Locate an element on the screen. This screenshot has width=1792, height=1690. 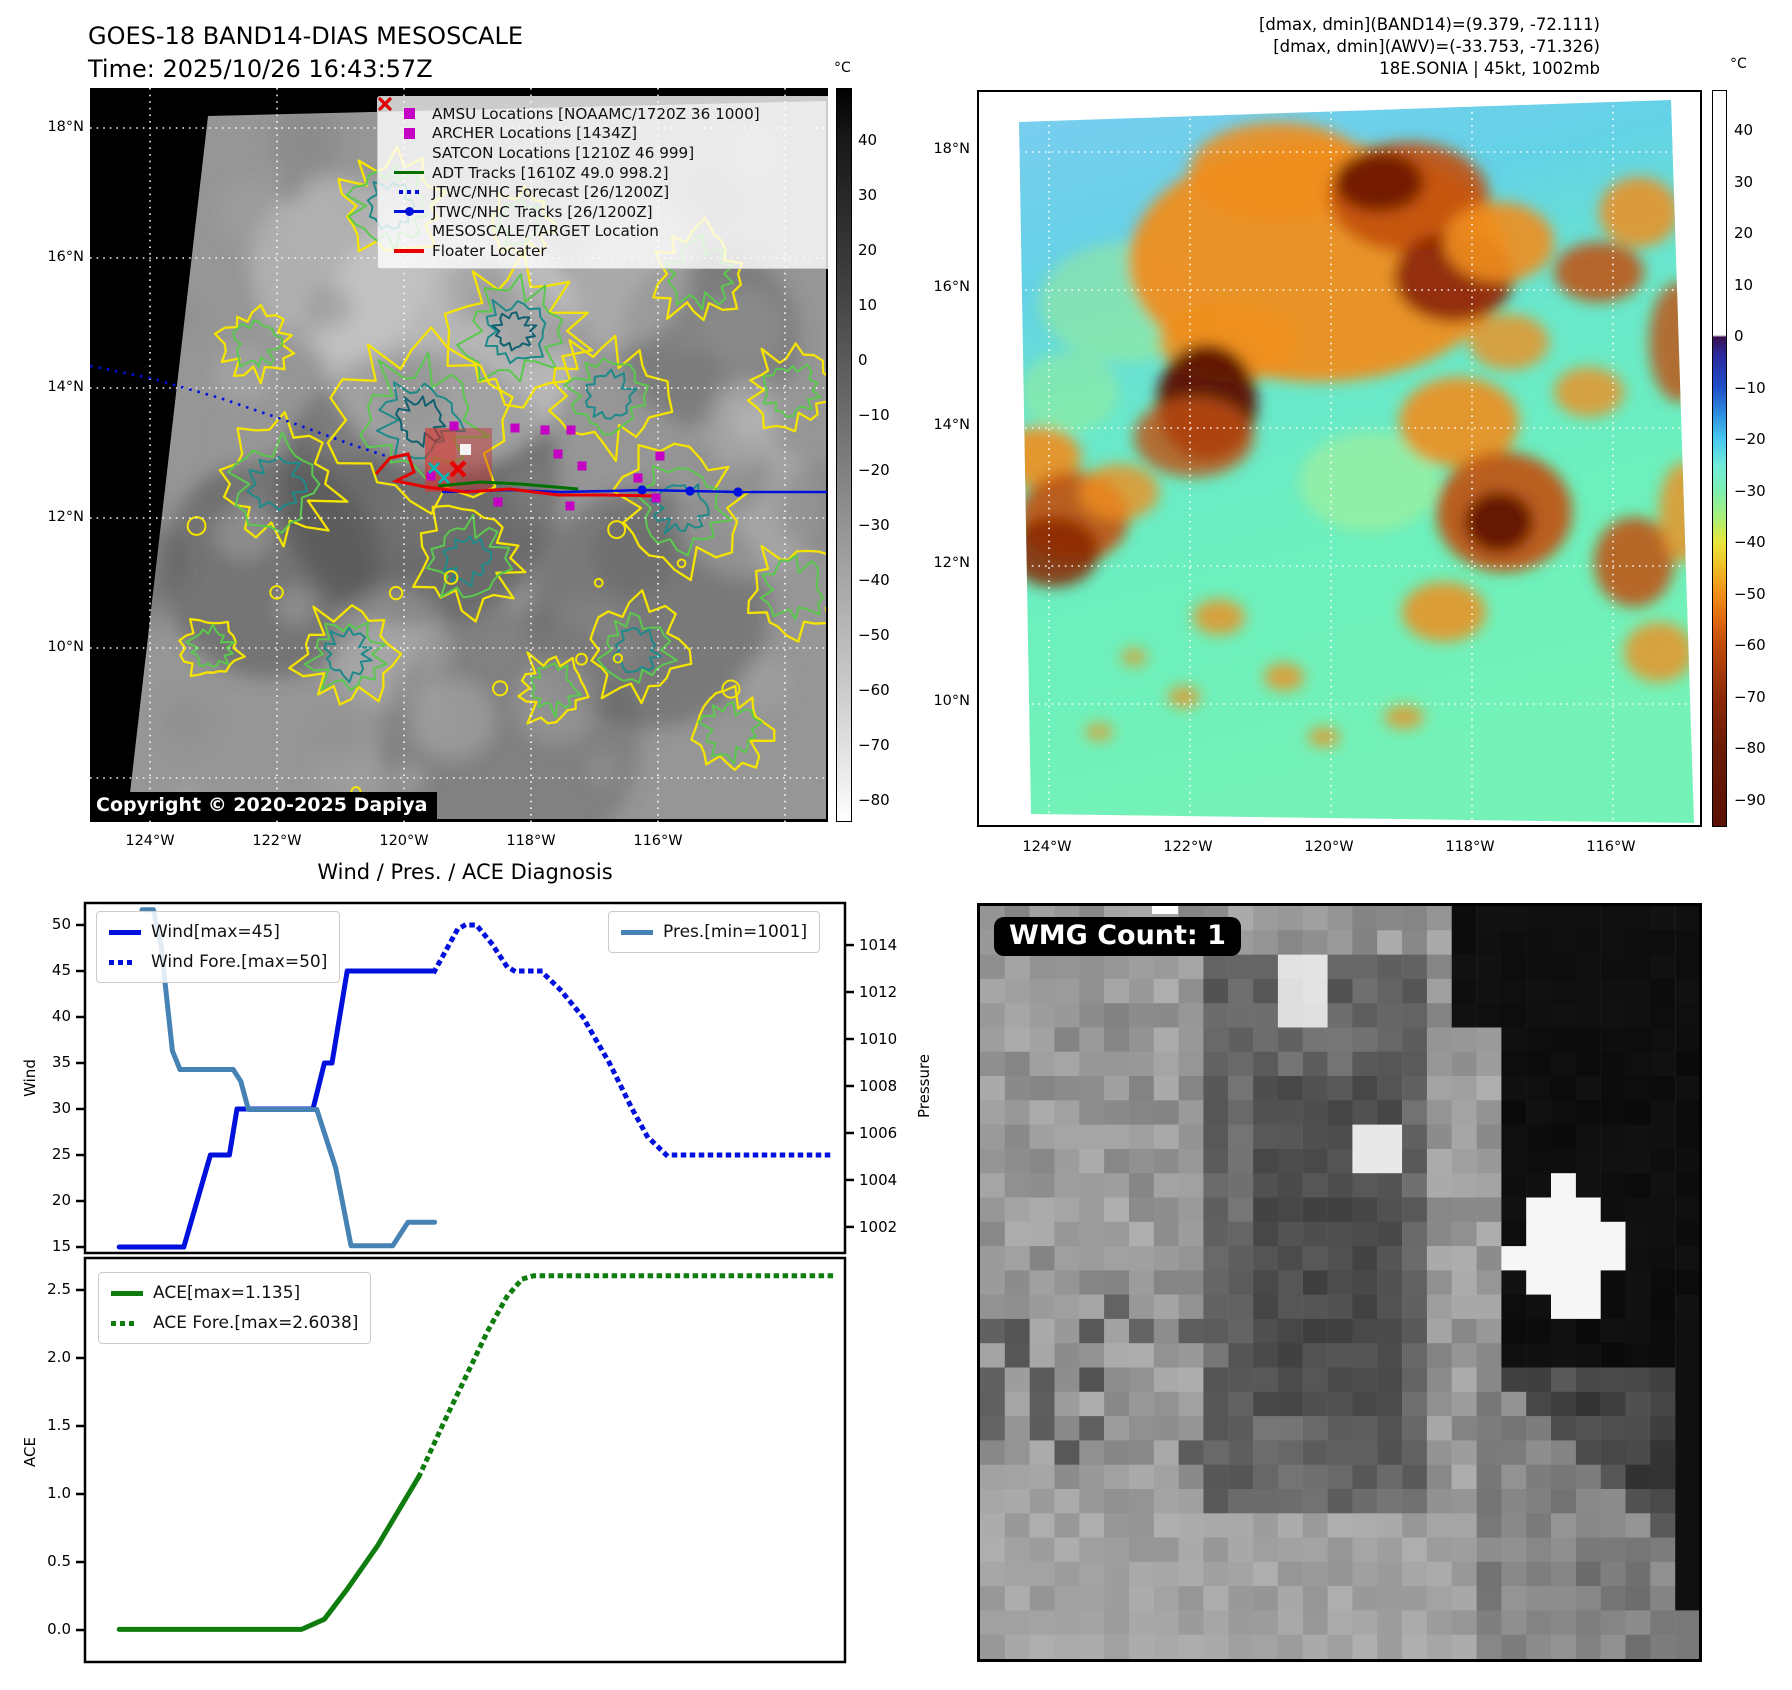
ace-line-icon is located at coordinates (132, 1293).